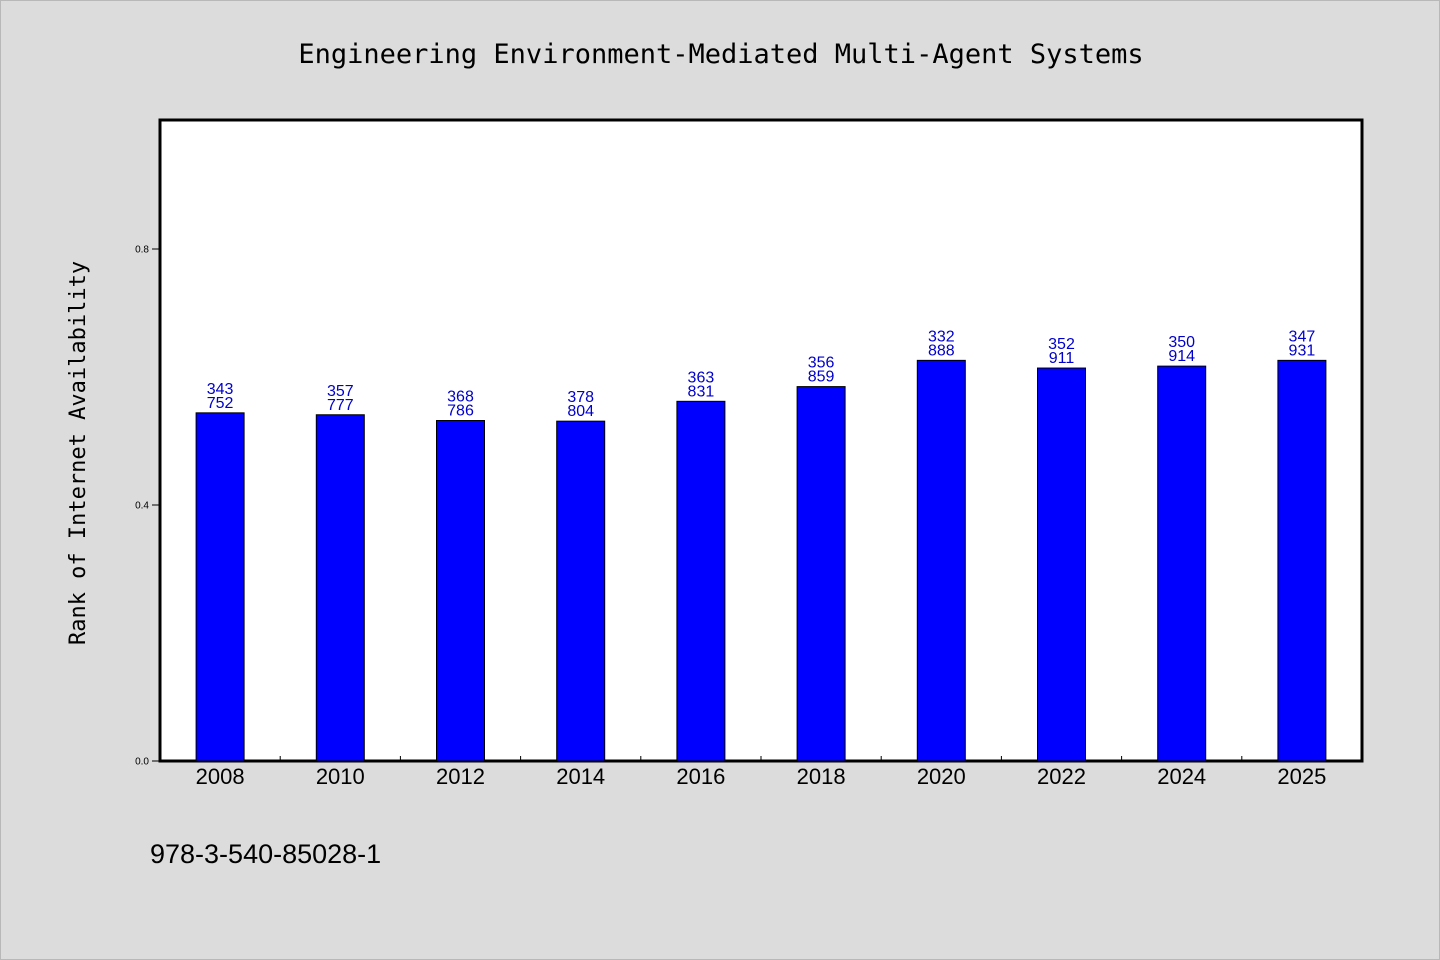 This screenshot has height=960, width=1440. I want to click on y-axis: 0.0 0.4 0.8, so click(147, 506).